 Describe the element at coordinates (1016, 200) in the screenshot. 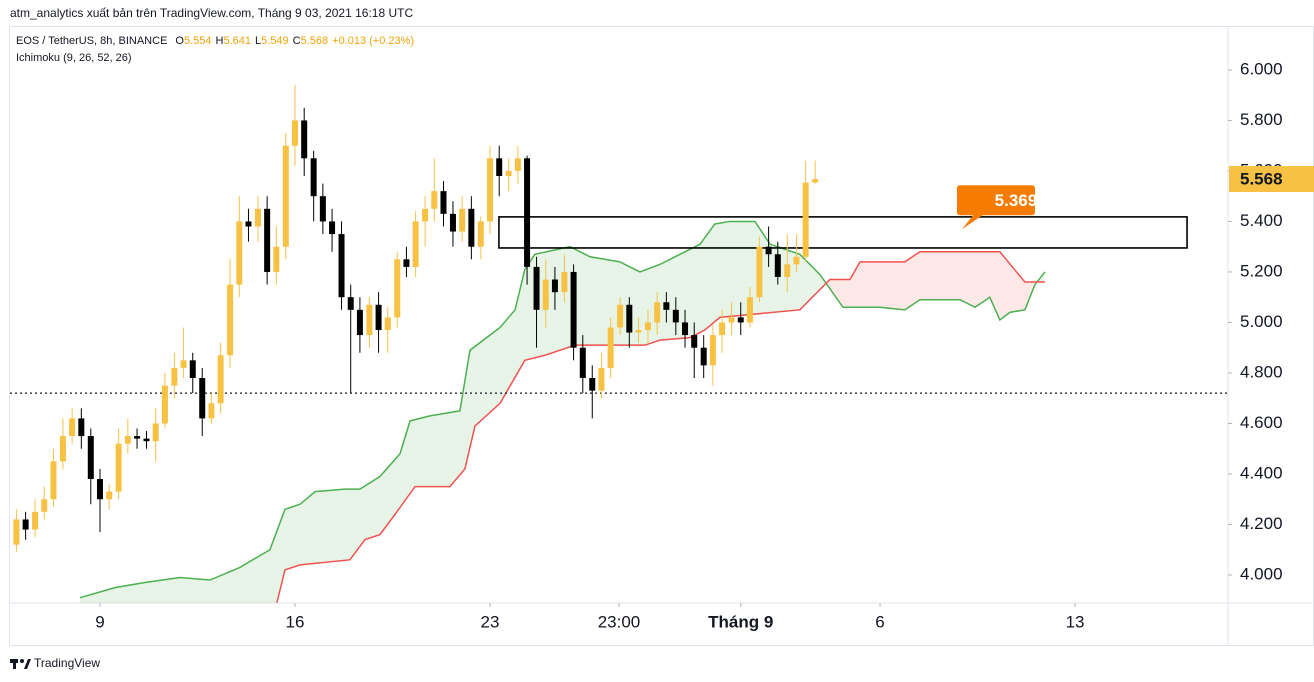

I see `annotation-label: 5.369` at that location.